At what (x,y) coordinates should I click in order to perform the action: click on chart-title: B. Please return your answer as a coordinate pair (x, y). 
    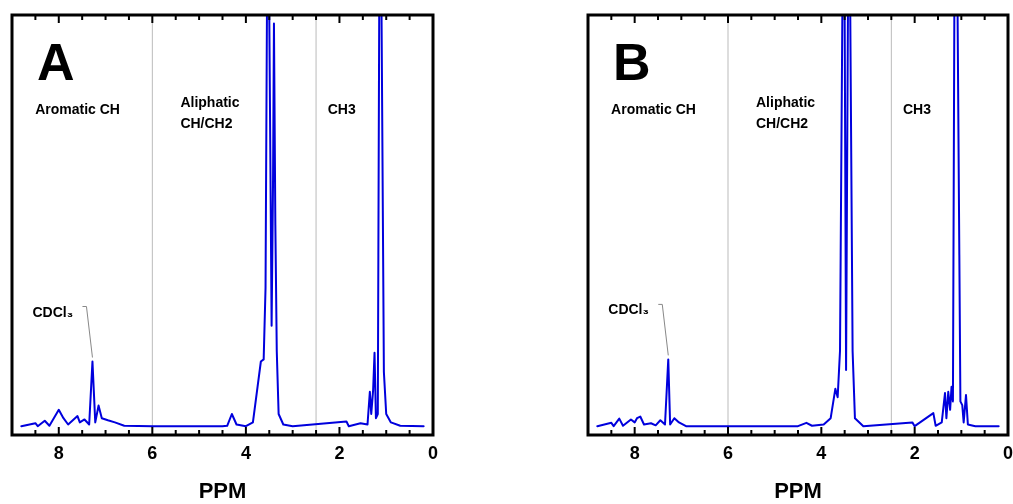
    Looking at the image, I should click on (632, 62).